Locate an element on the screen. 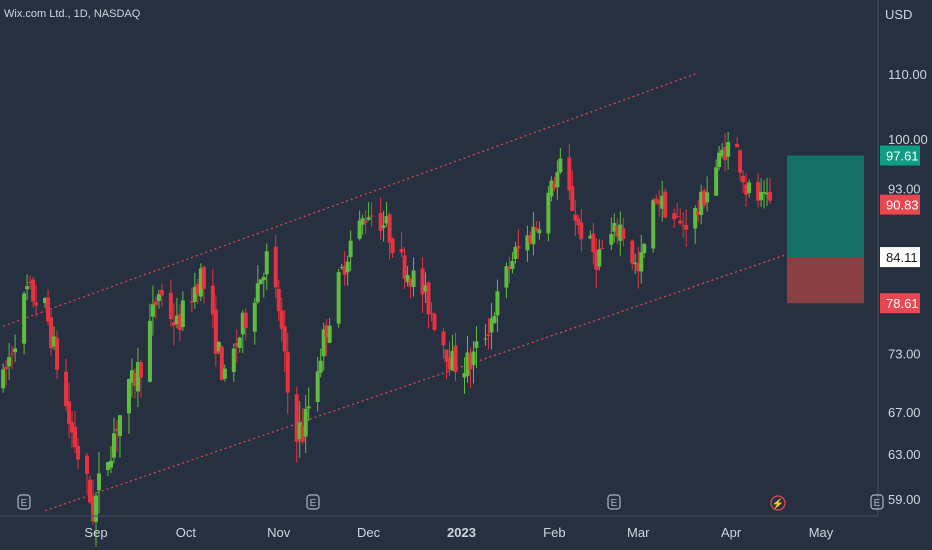 This screenshot has width=932, height=550. earnings-icon-glyph: E is located at coordinates (614, 503).